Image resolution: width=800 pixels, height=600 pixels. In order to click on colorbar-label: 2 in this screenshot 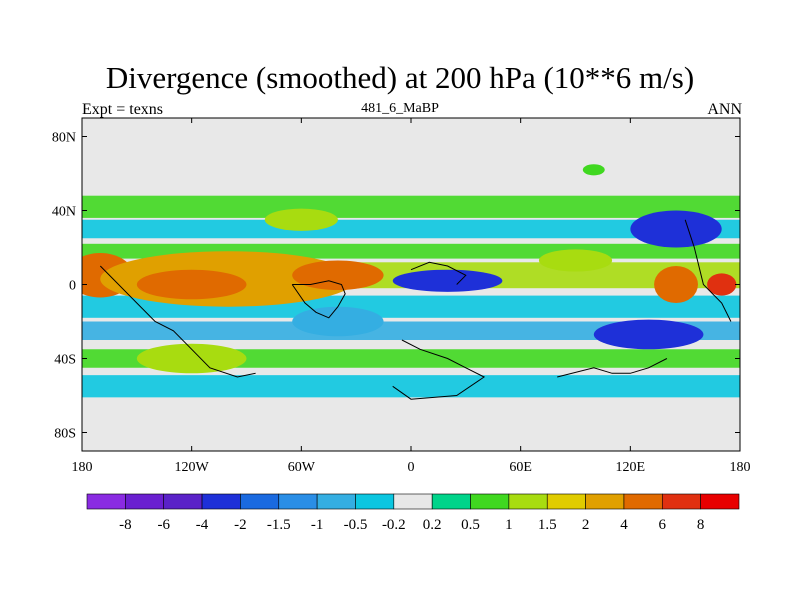, I will do `click(586, 525)`.